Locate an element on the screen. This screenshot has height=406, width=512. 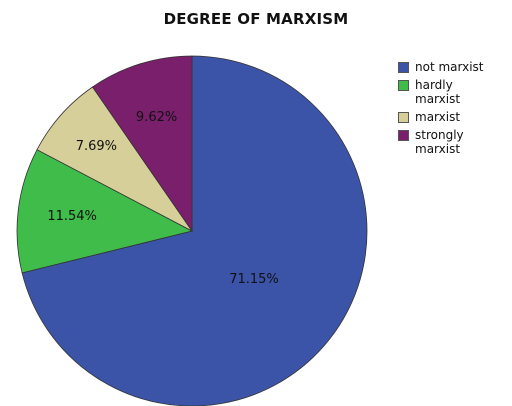
legend-item-marxist: marxist is located at coordinates (446, 117).